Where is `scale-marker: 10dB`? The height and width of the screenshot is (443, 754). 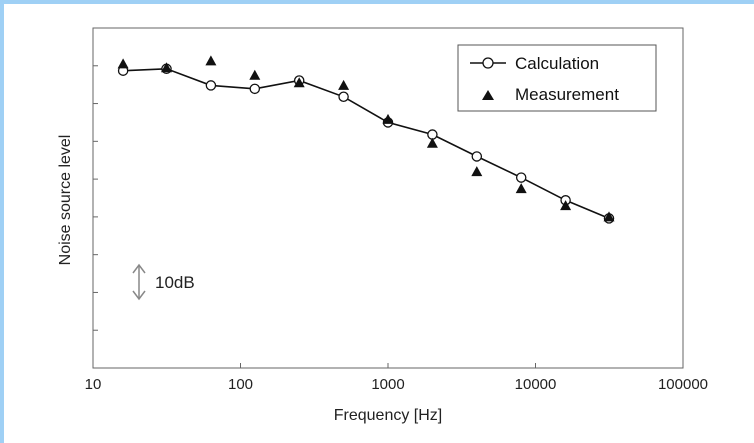 scale-marker: 10dB is located at coordinates (163, 282).